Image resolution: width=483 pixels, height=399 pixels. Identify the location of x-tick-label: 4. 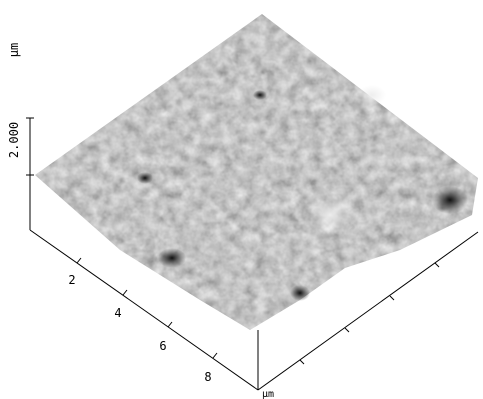
(117, 313).